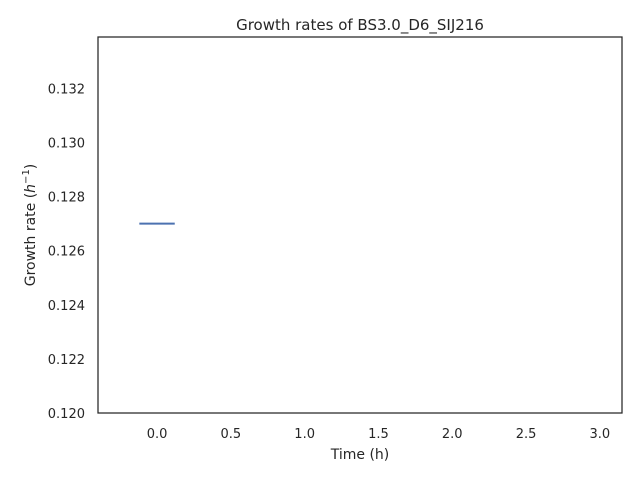 This screenshot has width=640, height=480. What do you see at coordinates (66, 360) in the screenshot?
I see `y-tick-label: 0.122` at bounding box center [66, 360].